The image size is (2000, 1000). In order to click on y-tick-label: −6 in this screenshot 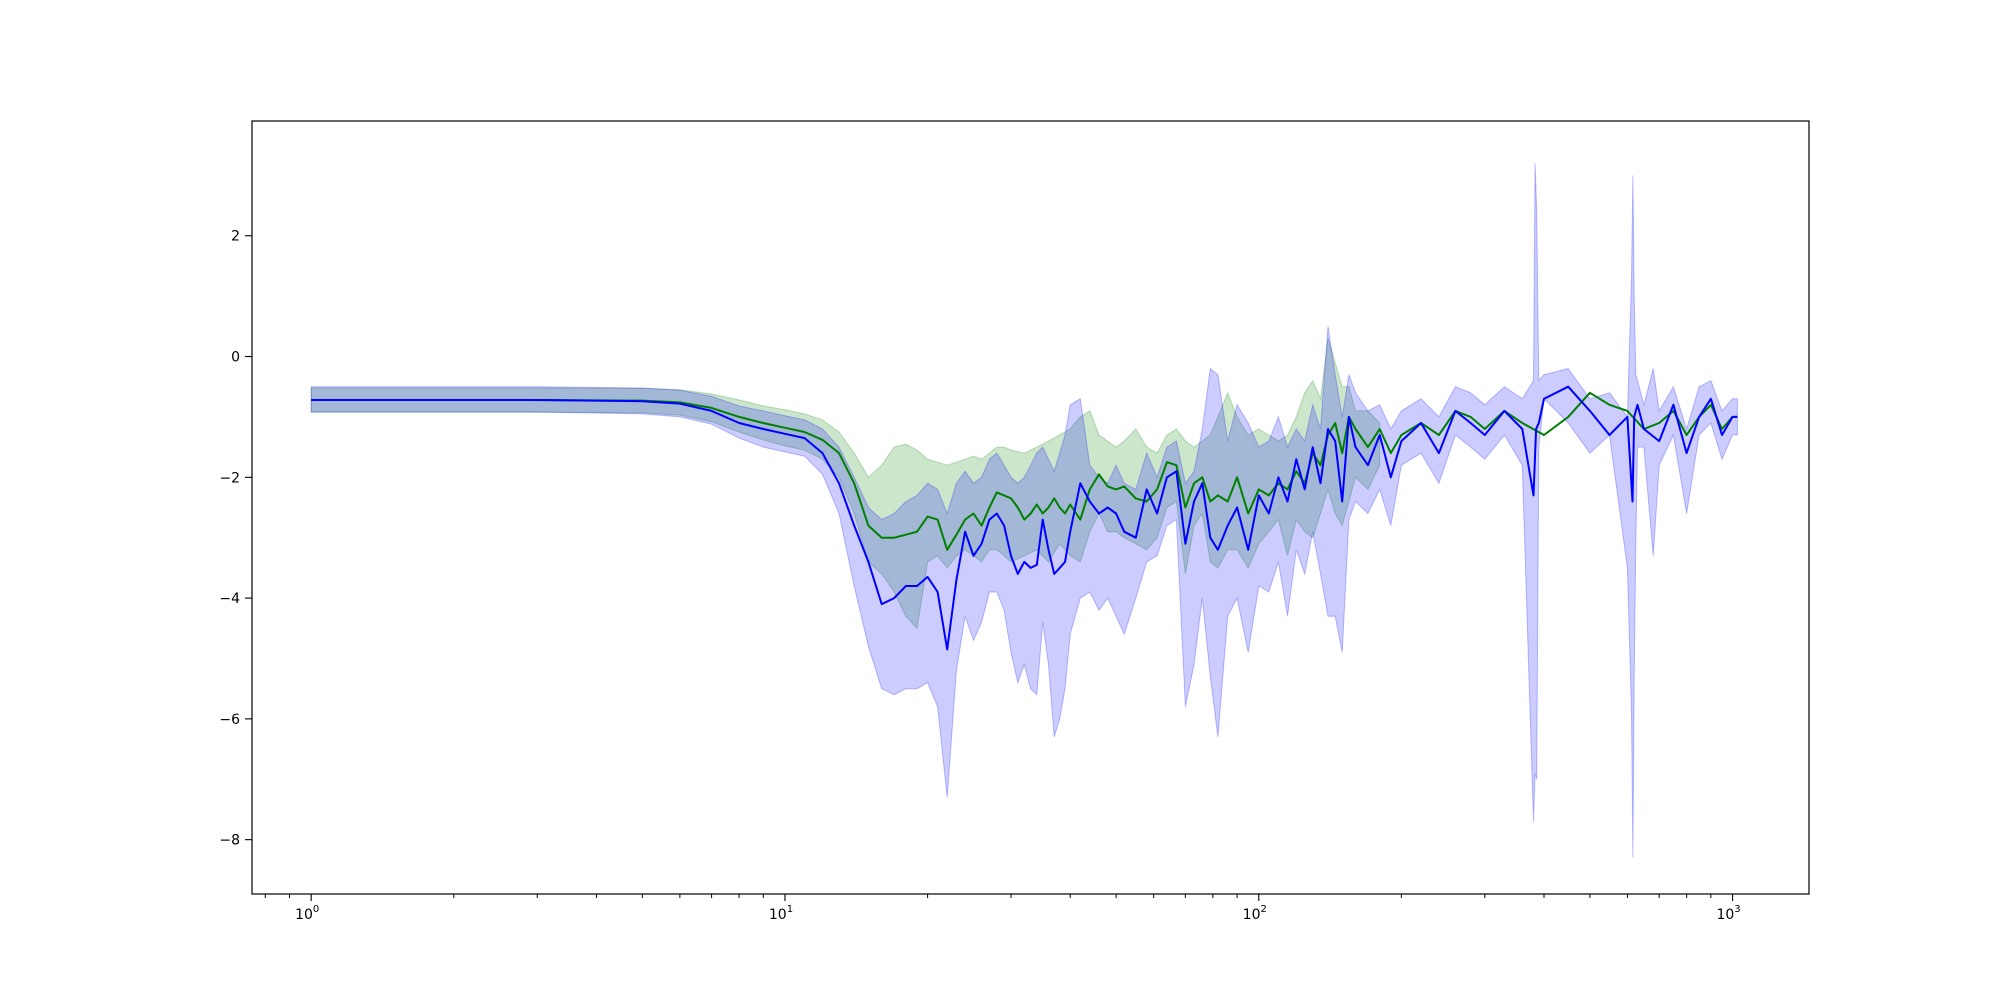, I will do `click(229, 720)`.